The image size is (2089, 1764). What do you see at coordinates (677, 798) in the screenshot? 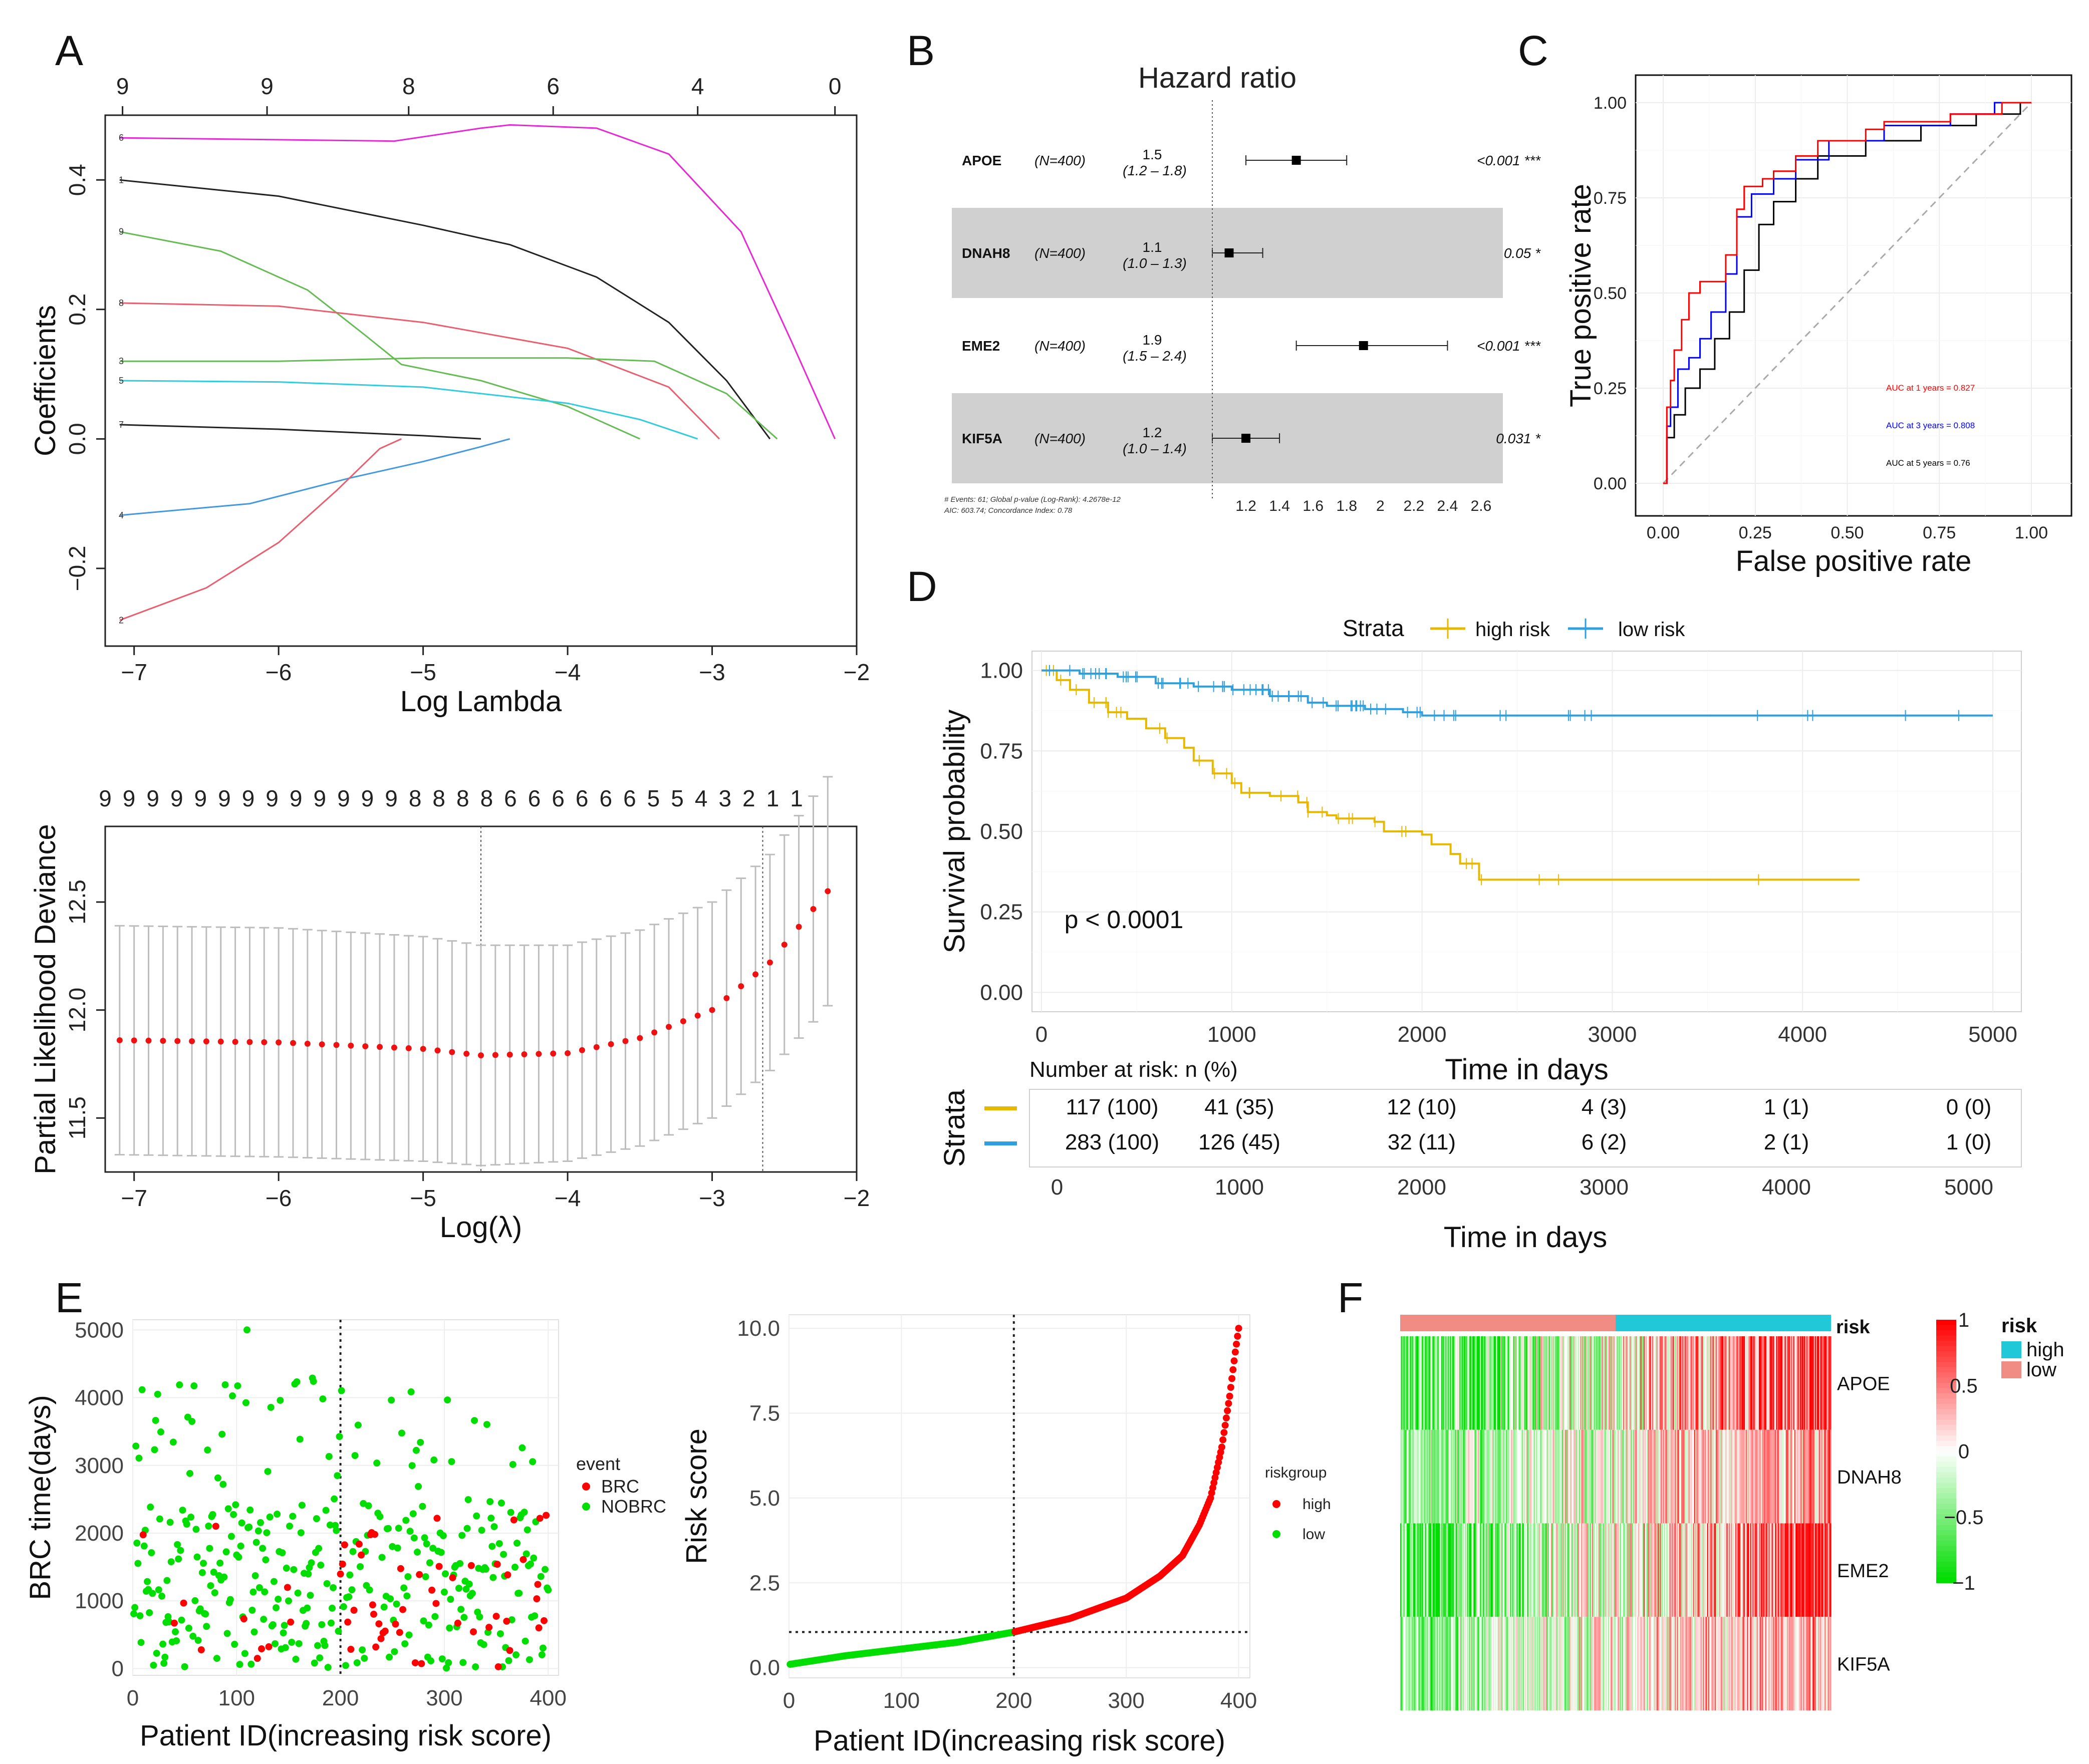
I see `top-count-label: 5` at bounding box center [677, 798].